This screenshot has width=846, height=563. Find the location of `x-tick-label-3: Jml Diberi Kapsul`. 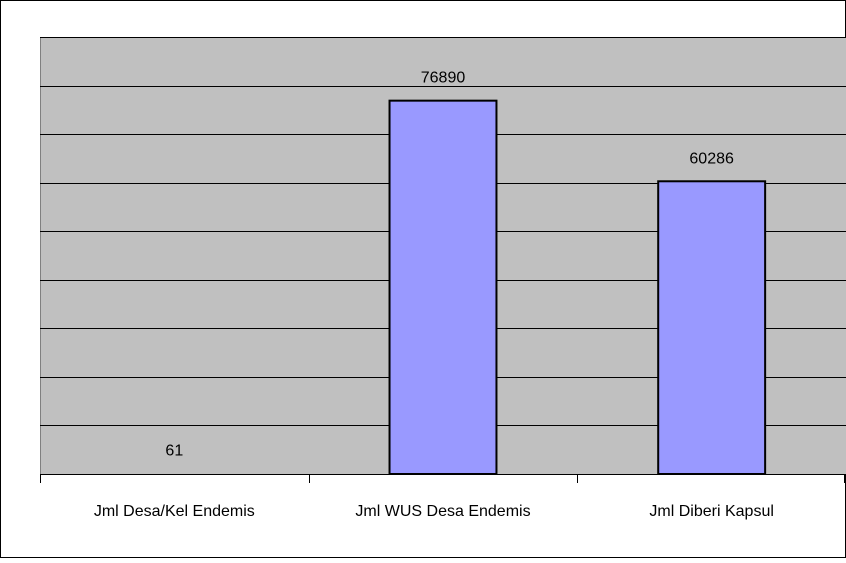

x-tick-label-3: Jml Diberi Kapsul is located at coordinates (711, 511).